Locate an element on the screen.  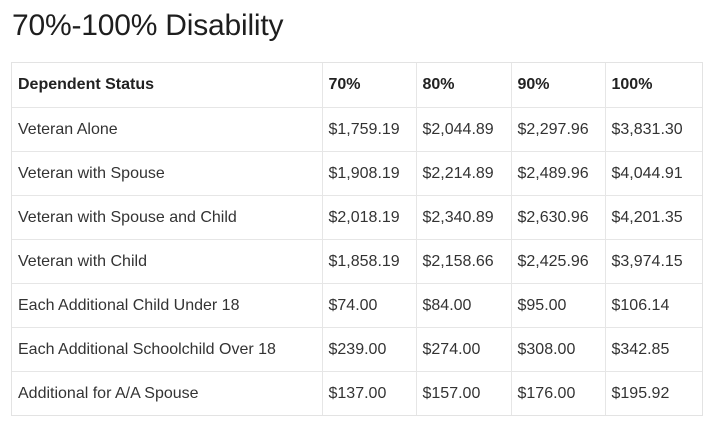
page-title: 70%-100% Disability is located at coordinates (148, 25).